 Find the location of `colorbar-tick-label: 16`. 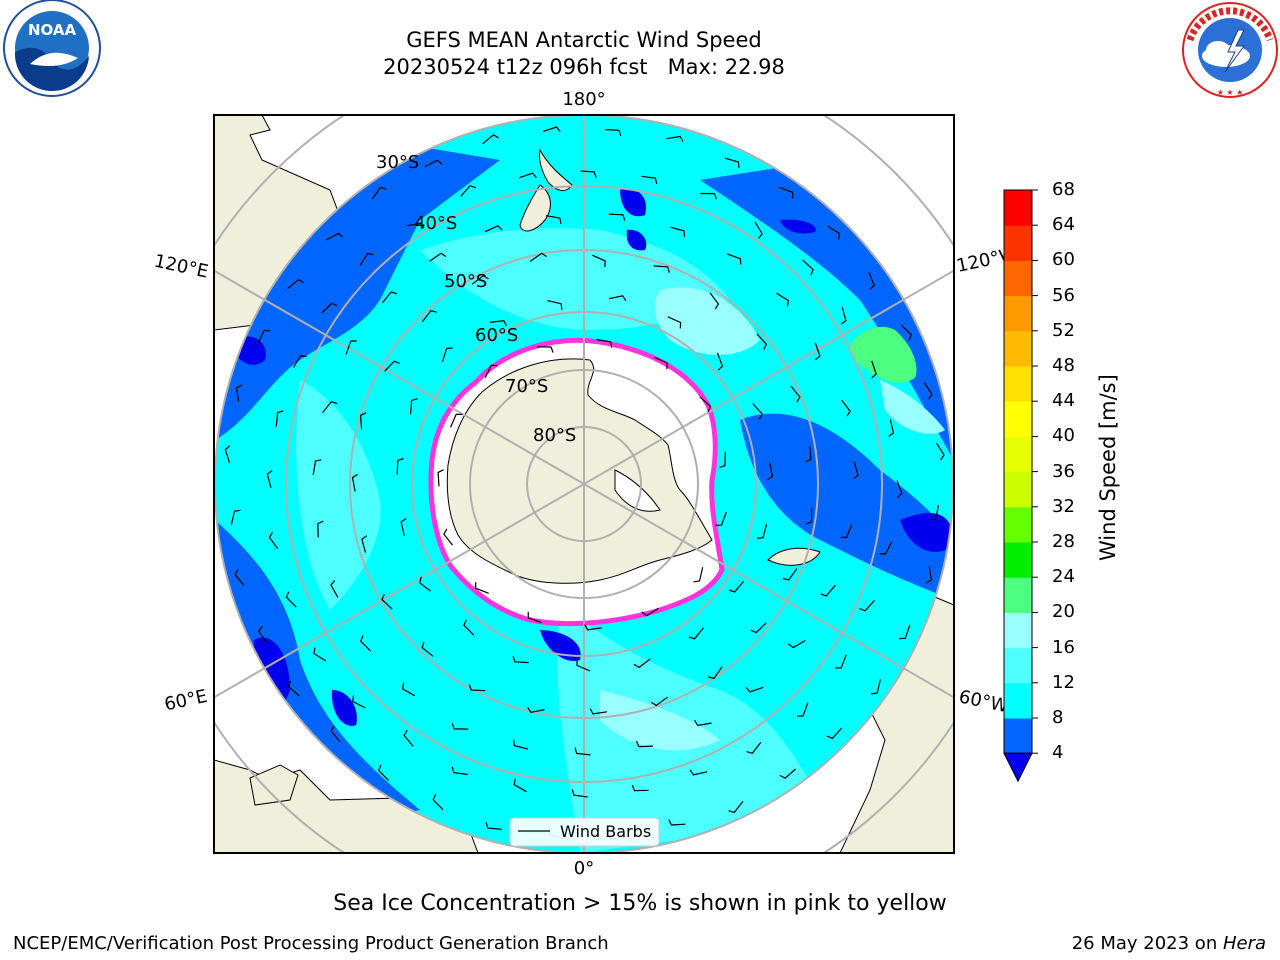

colorbar-tick-label: 16 is located at coordinates (1063, 647).